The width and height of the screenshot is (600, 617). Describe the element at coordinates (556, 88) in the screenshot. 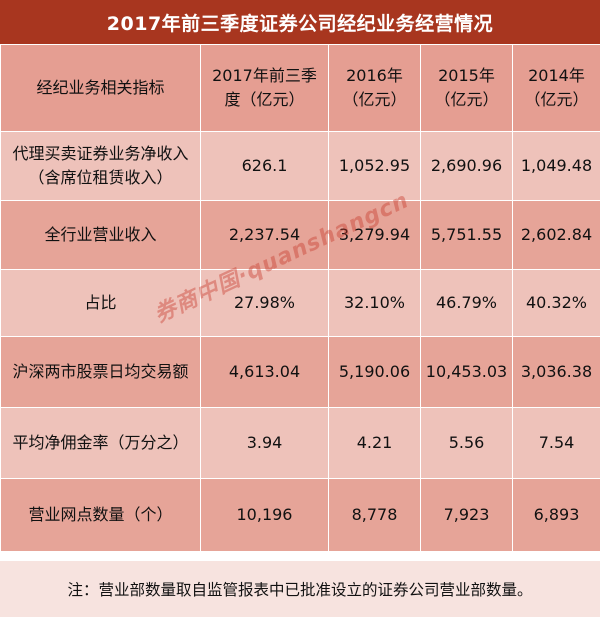

I see `header-2014: 2014年（亿元）` at that location.